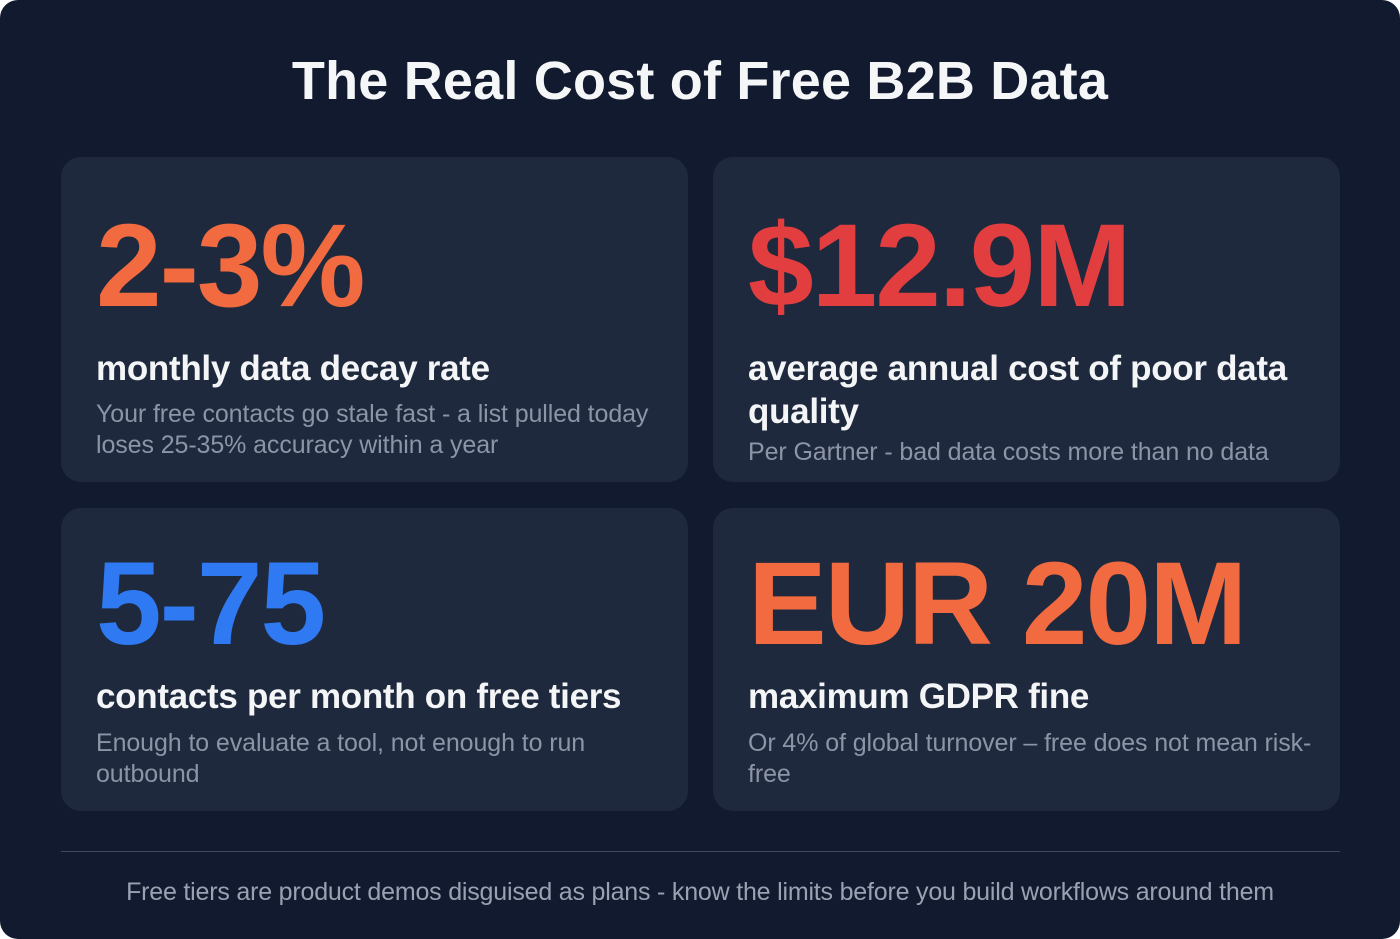 The image size is (1400, 939). I want to click on stat-value: $12.9M, so click(940, 266).